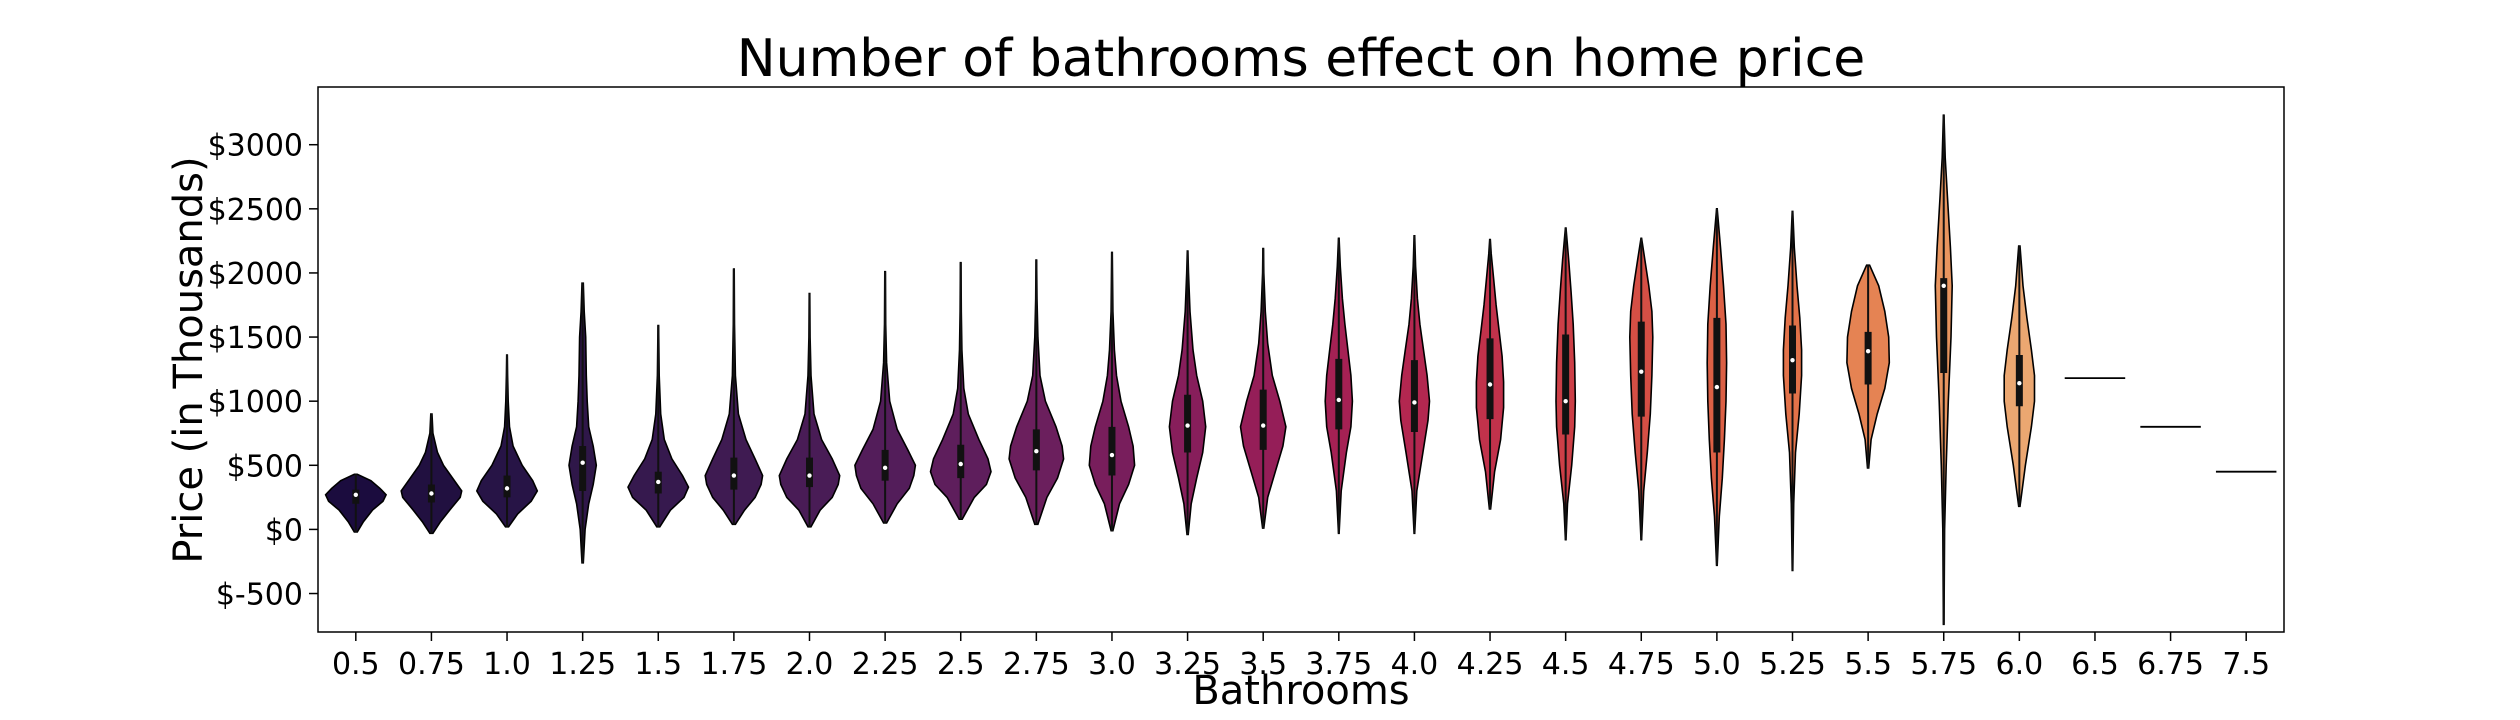 The width and height of the screenshot is (2520, 720). I want to click on violin-5.0, so click(1717, 387).